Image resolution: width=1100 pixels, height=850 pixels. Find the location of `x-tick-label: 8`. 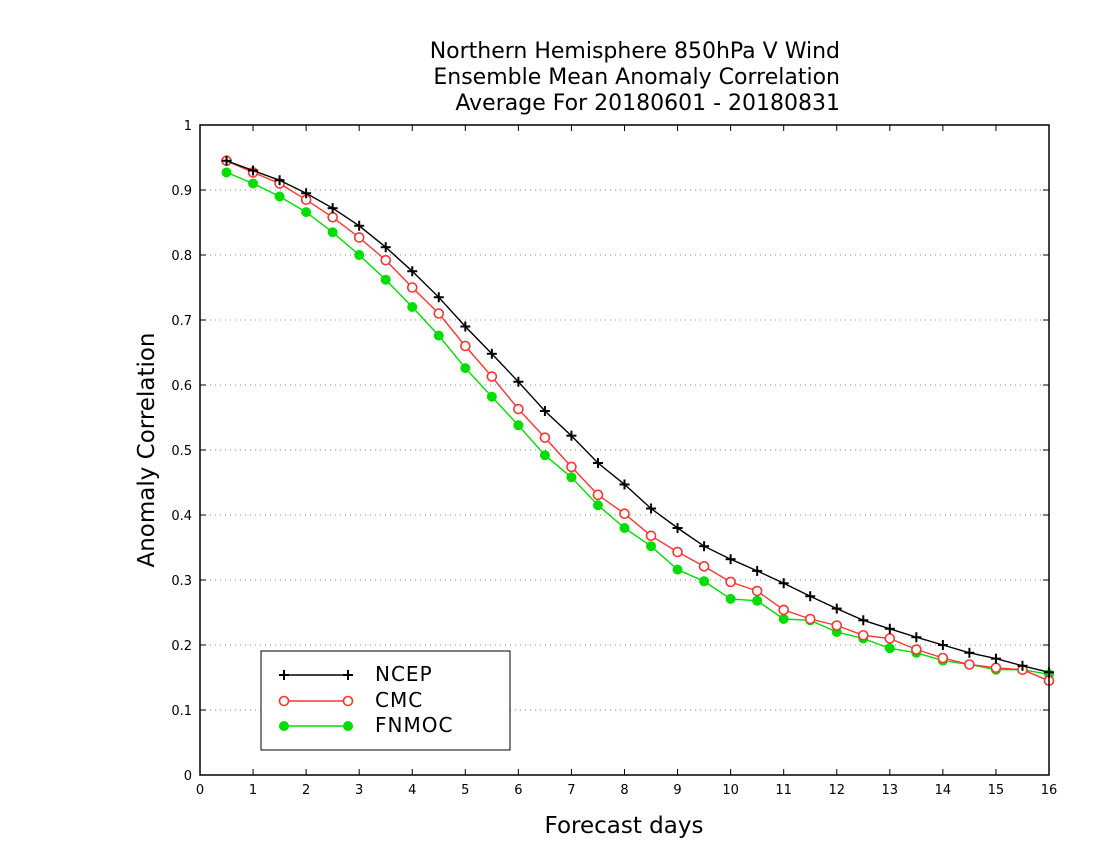

x-tick-label: 8 is located at coordinates (624, 790).